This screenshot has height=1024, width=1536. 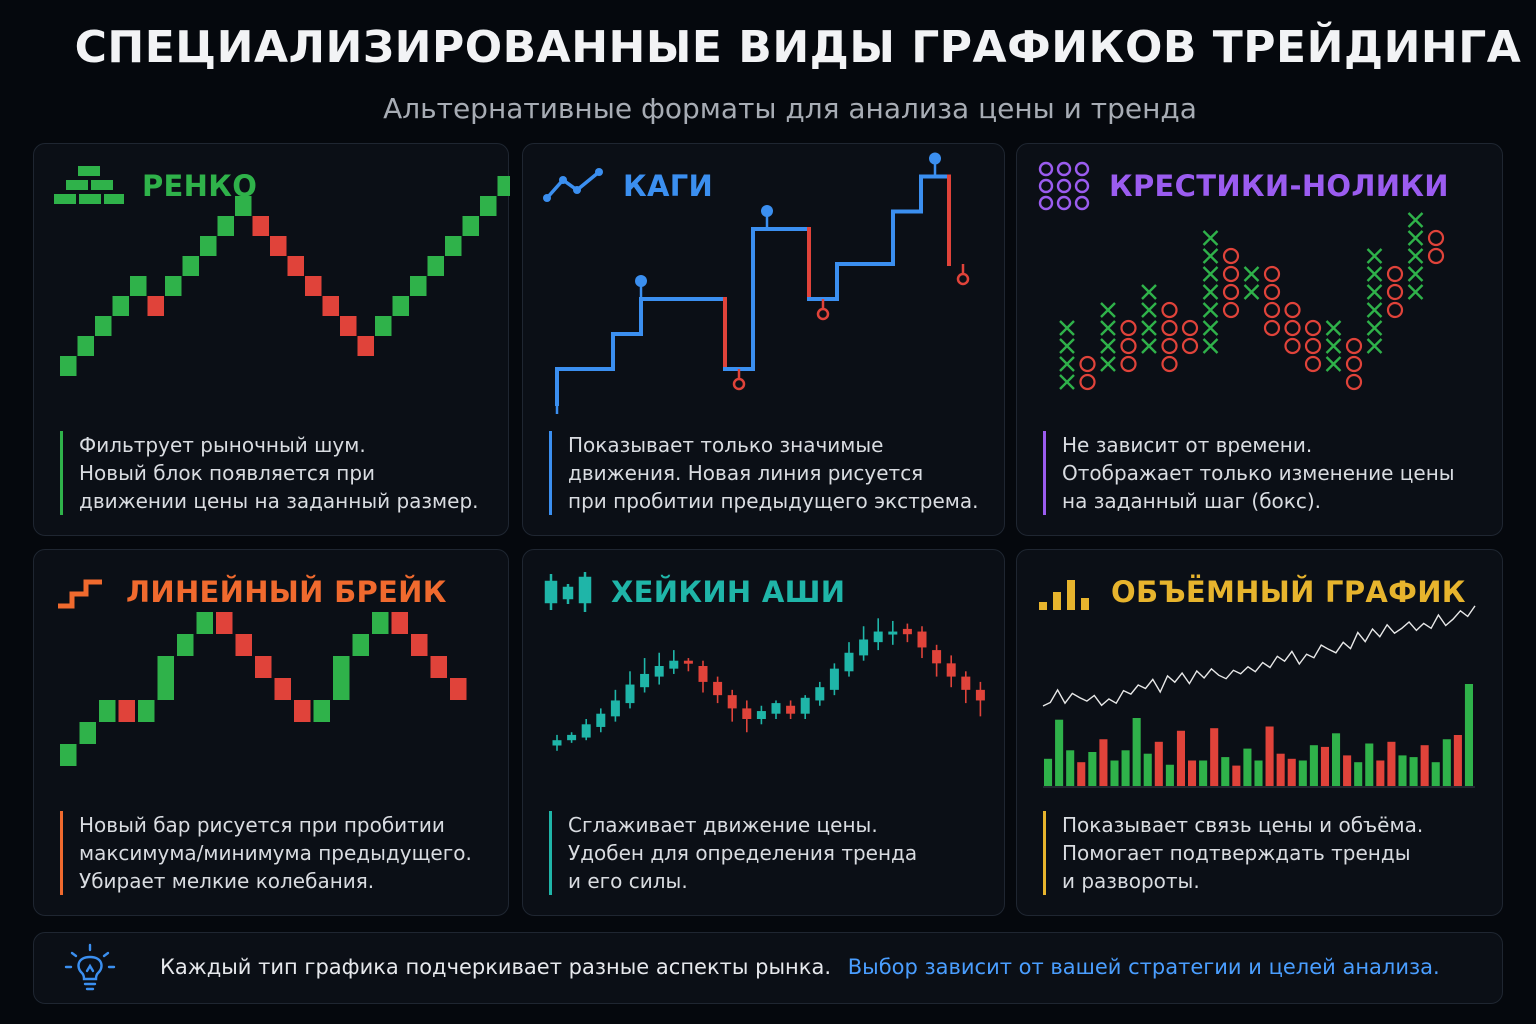 I want to click on kagi-low-marker, so click(x=823, y=314).